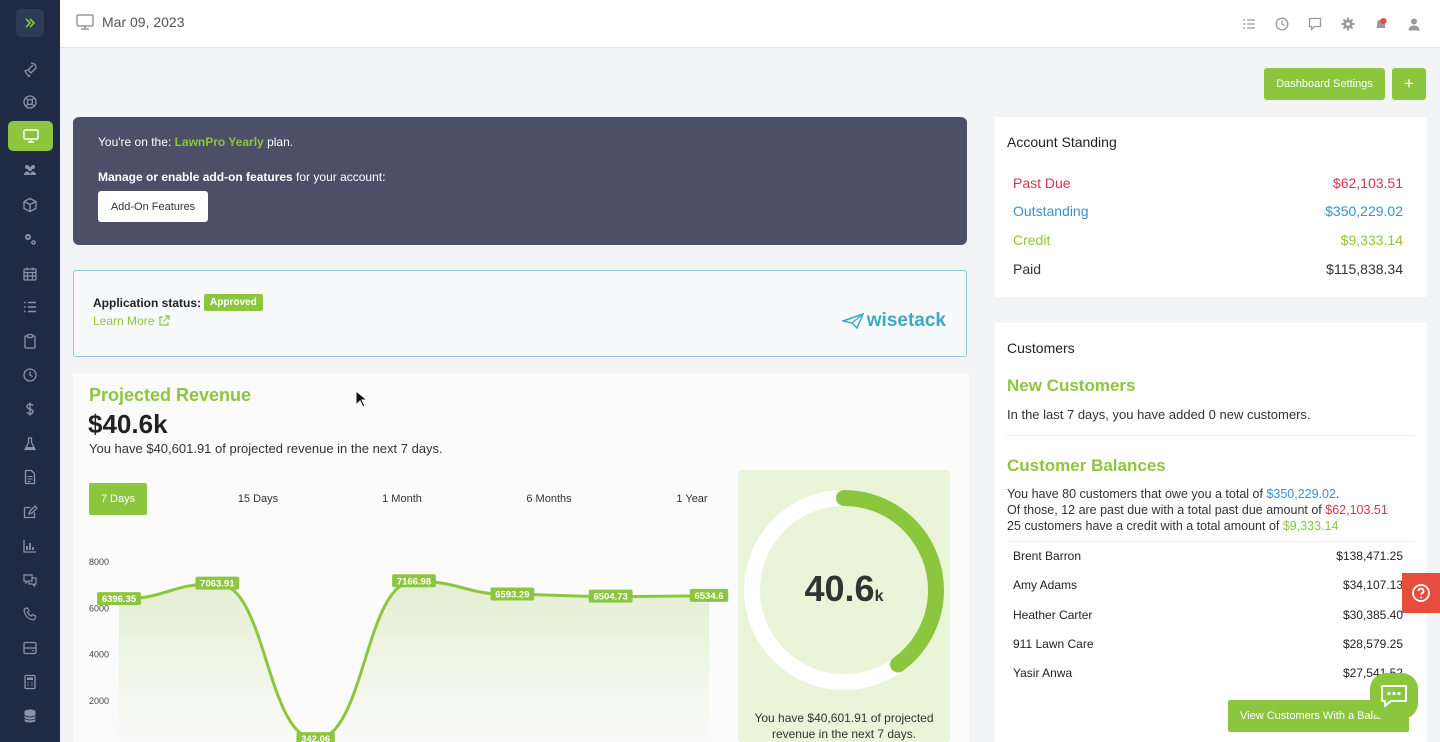 The width and height of the screenshot is (1440, 742). I want to click on sidebar-item-document, so click(30, 477).